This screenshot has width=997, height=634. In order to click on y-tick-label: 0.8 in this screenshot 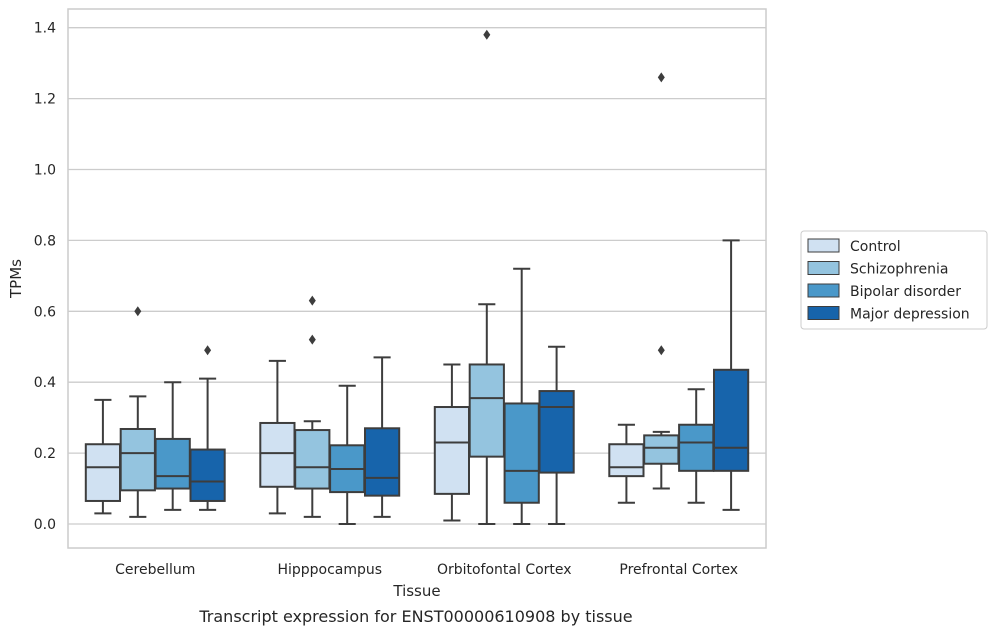, I will do `click(45, 241)`.